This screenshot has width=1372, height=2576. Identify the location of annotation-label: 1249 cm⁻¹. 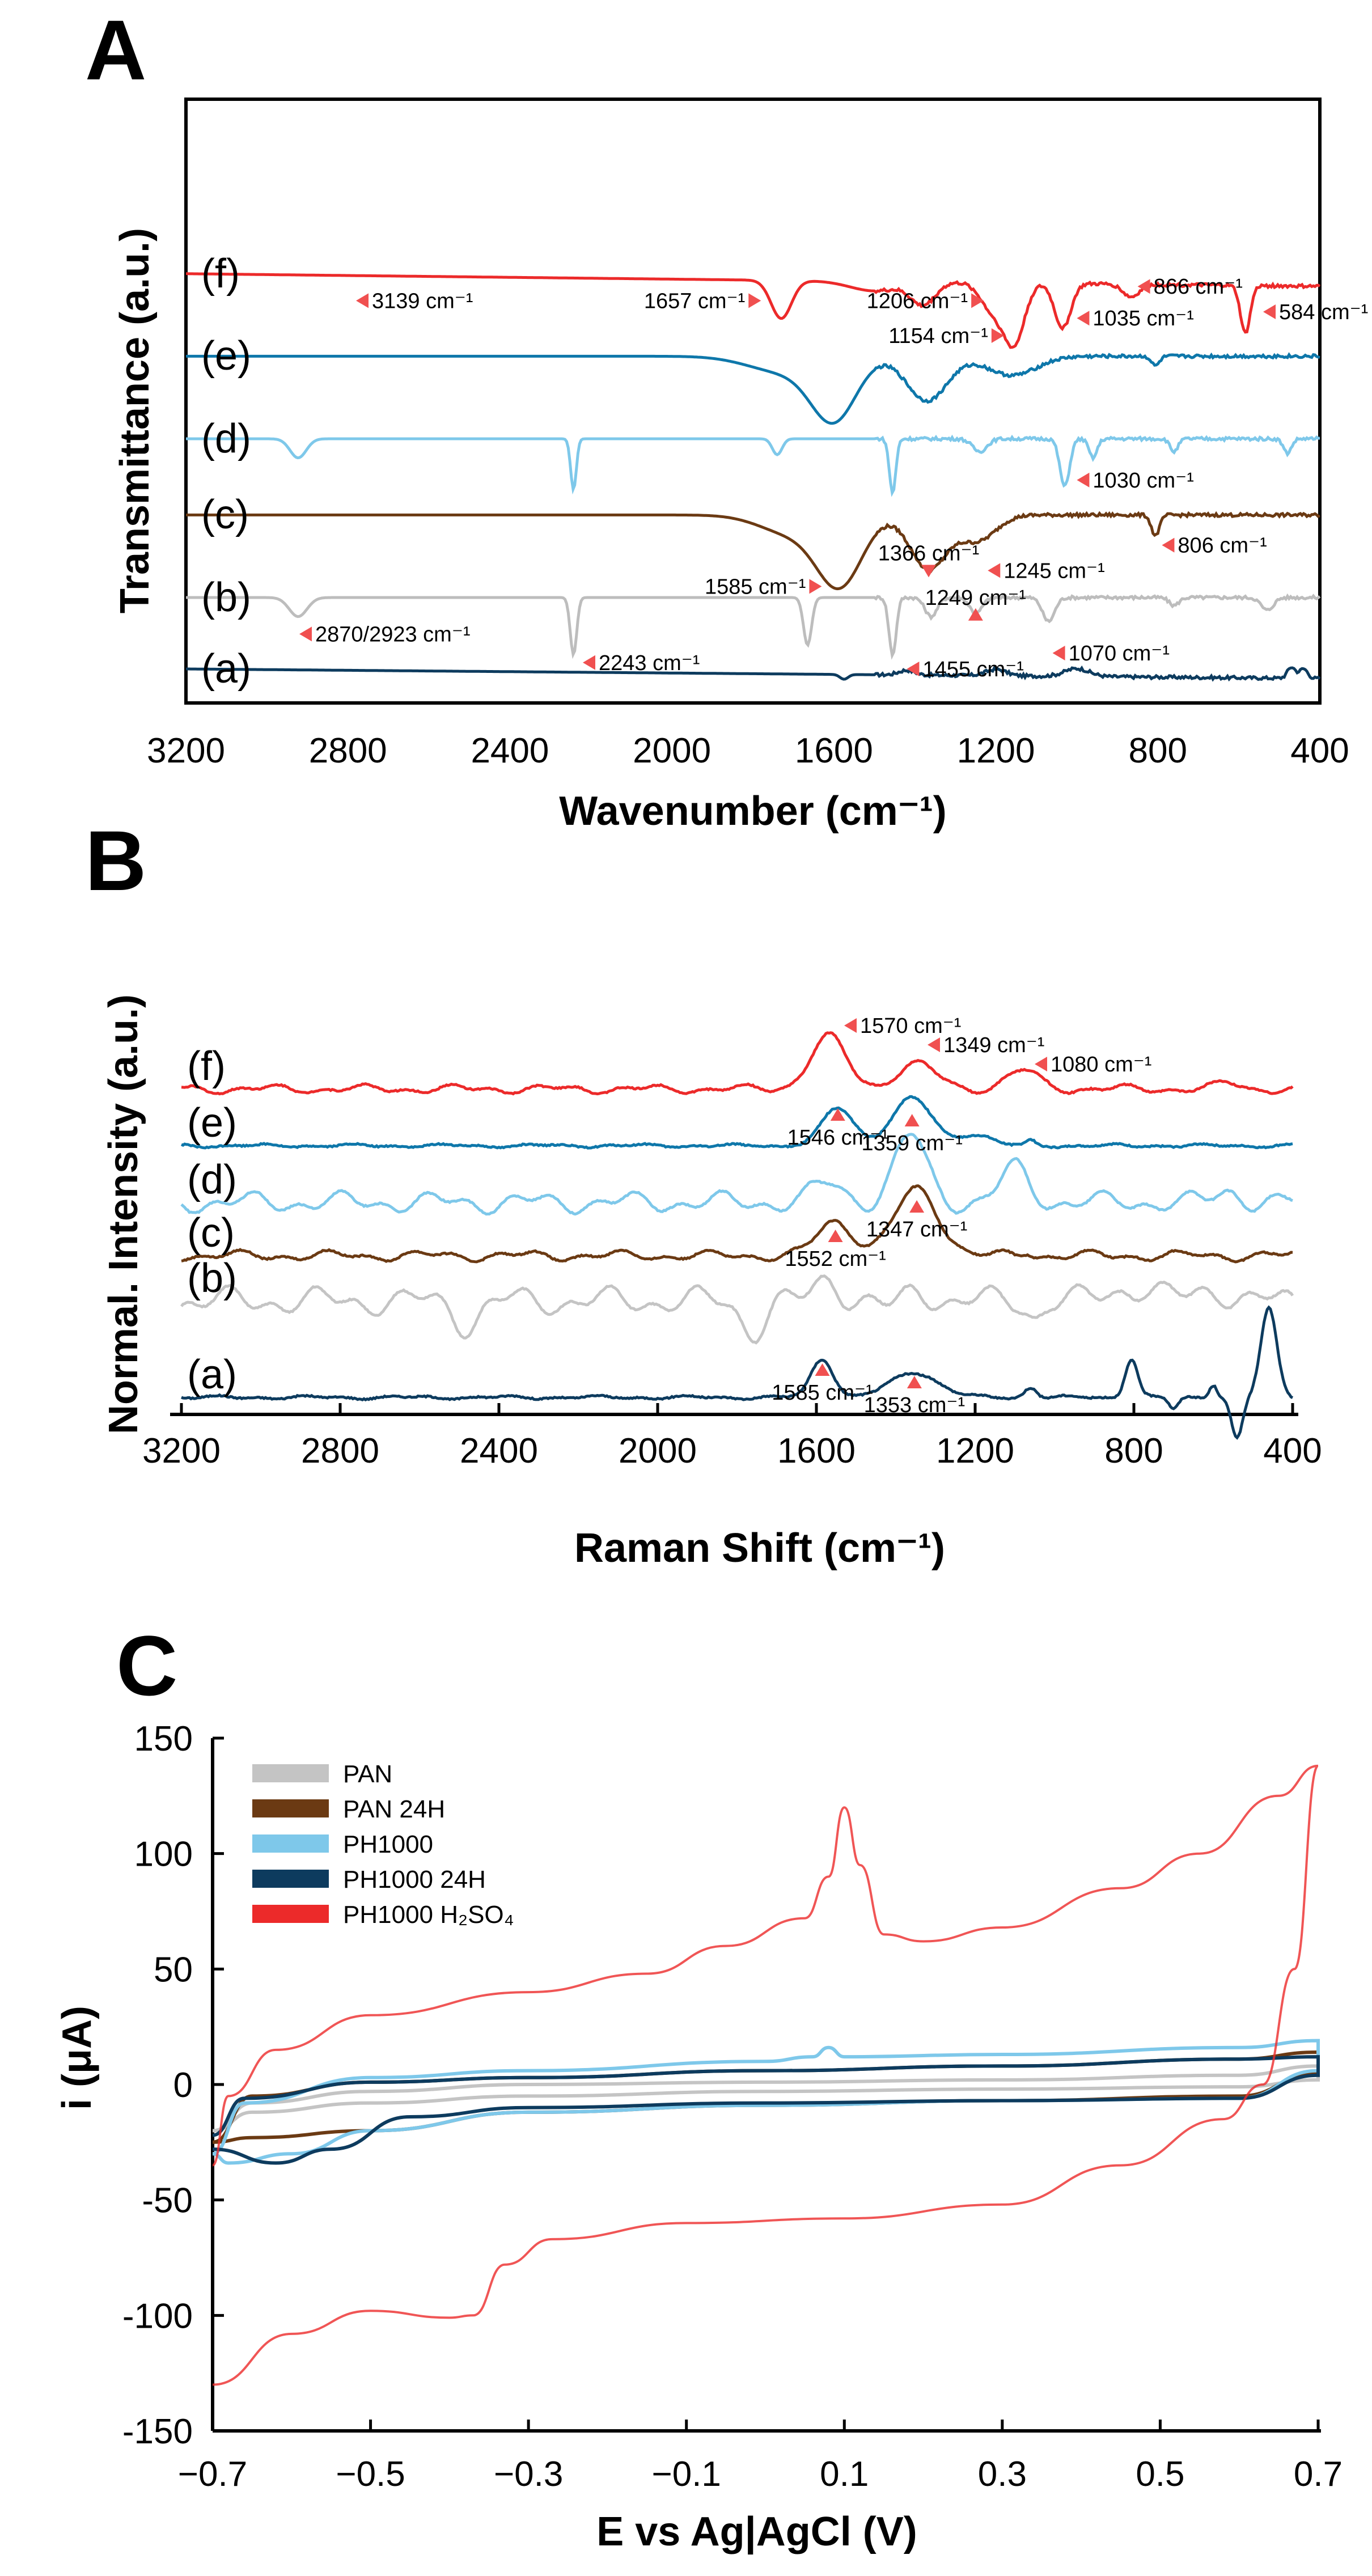
(975, 598).